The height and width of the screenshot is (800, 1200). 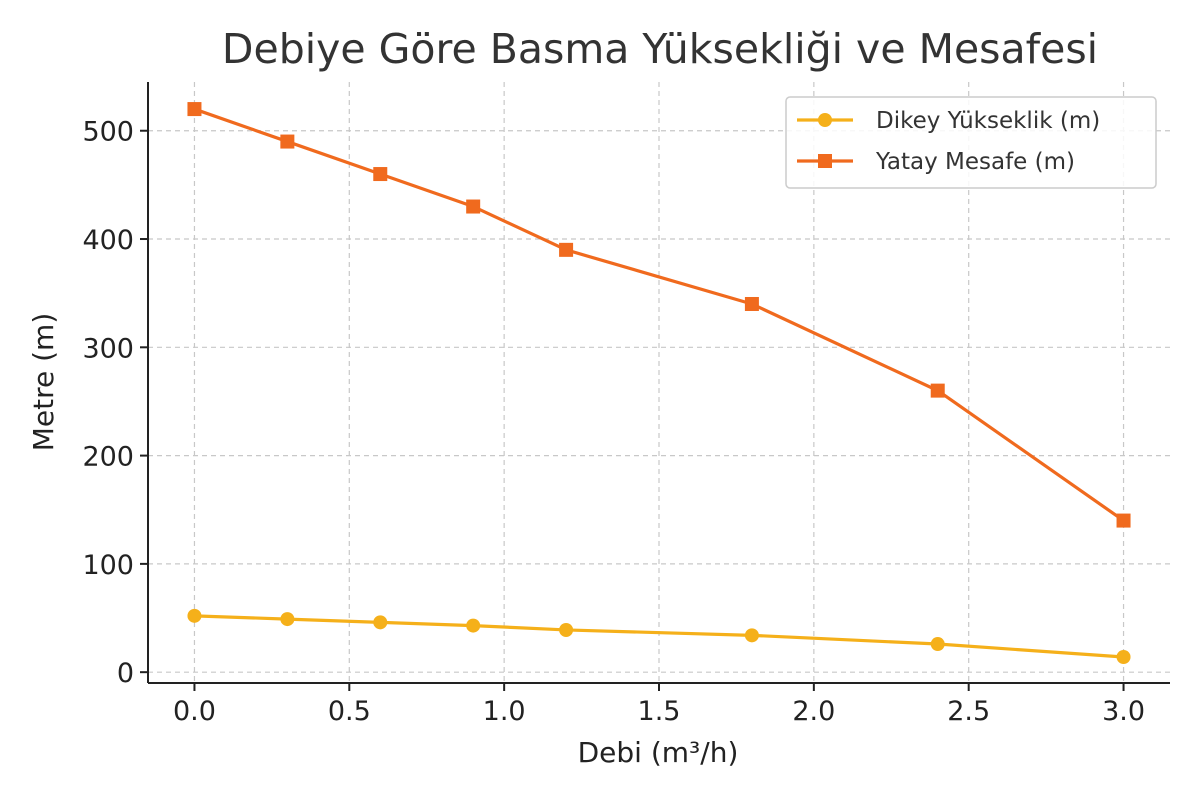 I want to click on y-axis-label: Metre (m), so click(x=43, y=382).